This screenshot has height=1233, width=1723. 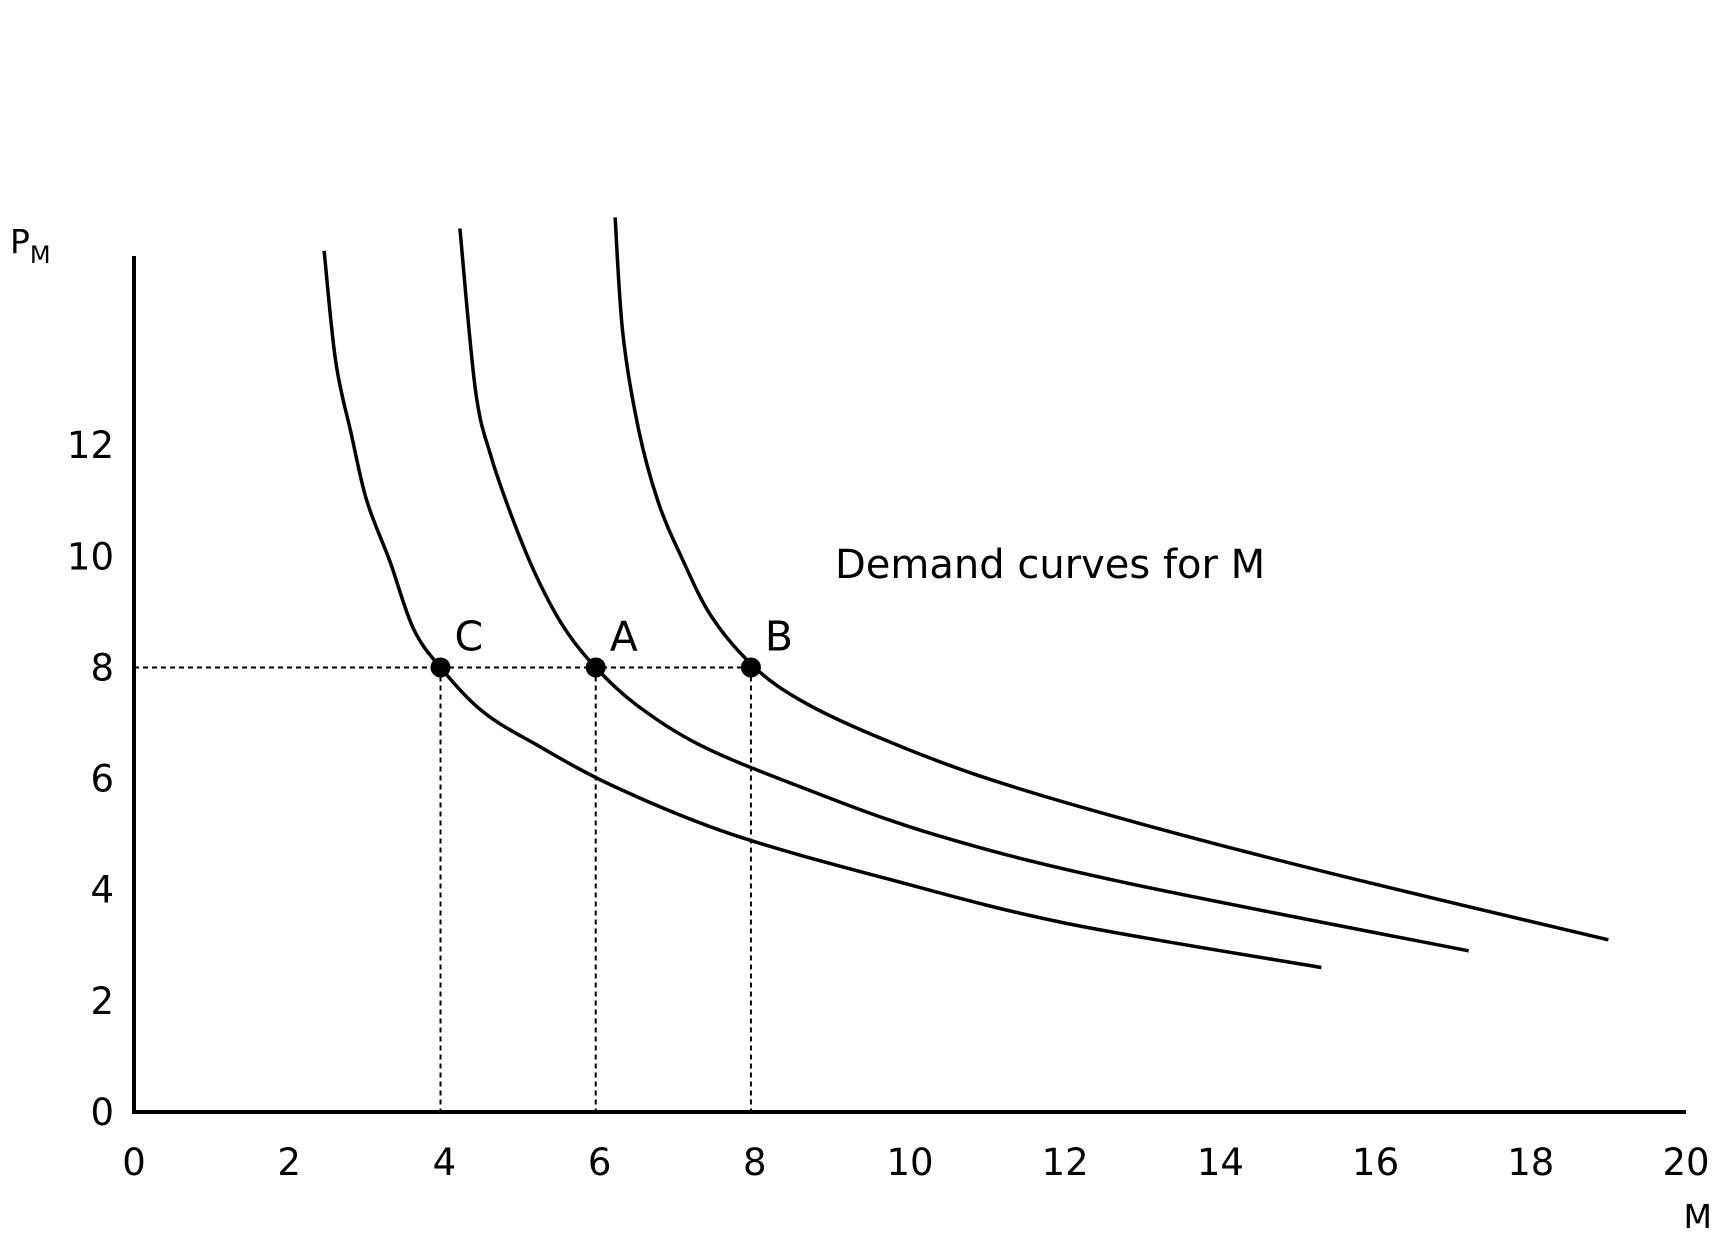 I want to click on y-axis-title: PM, so click(x=30, y=245).